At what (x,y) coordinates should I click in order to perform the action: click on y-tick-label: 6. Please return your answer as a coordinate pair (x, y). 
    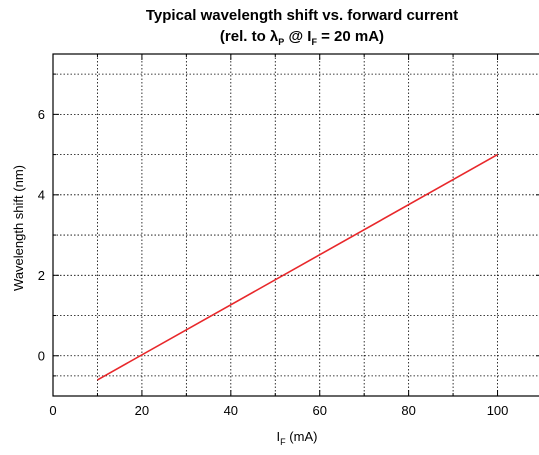
    Looking at the image, I should click on (41, 114).